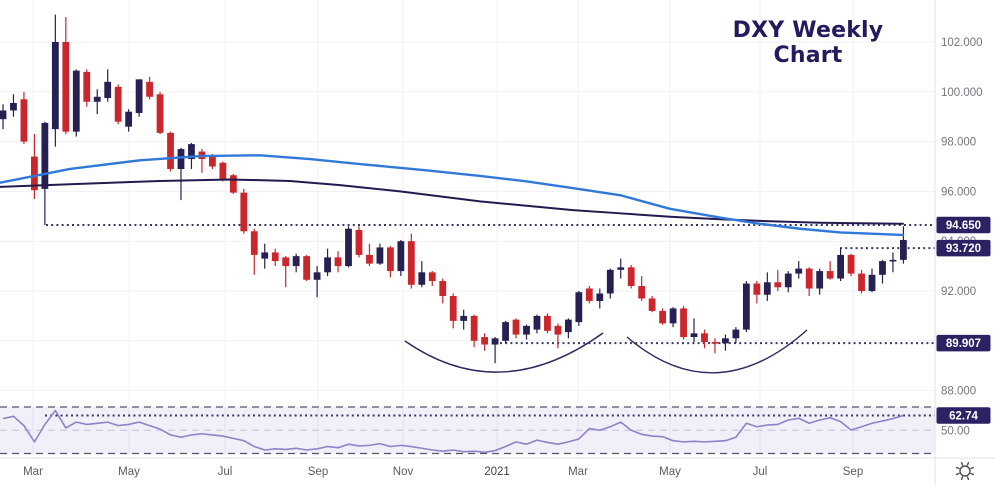 This screenshot has width=995, height=485. Describe the element at coordinates (808, 43) in the screenshot. I see `chart-title: DXY Weekly Chart` at that location.